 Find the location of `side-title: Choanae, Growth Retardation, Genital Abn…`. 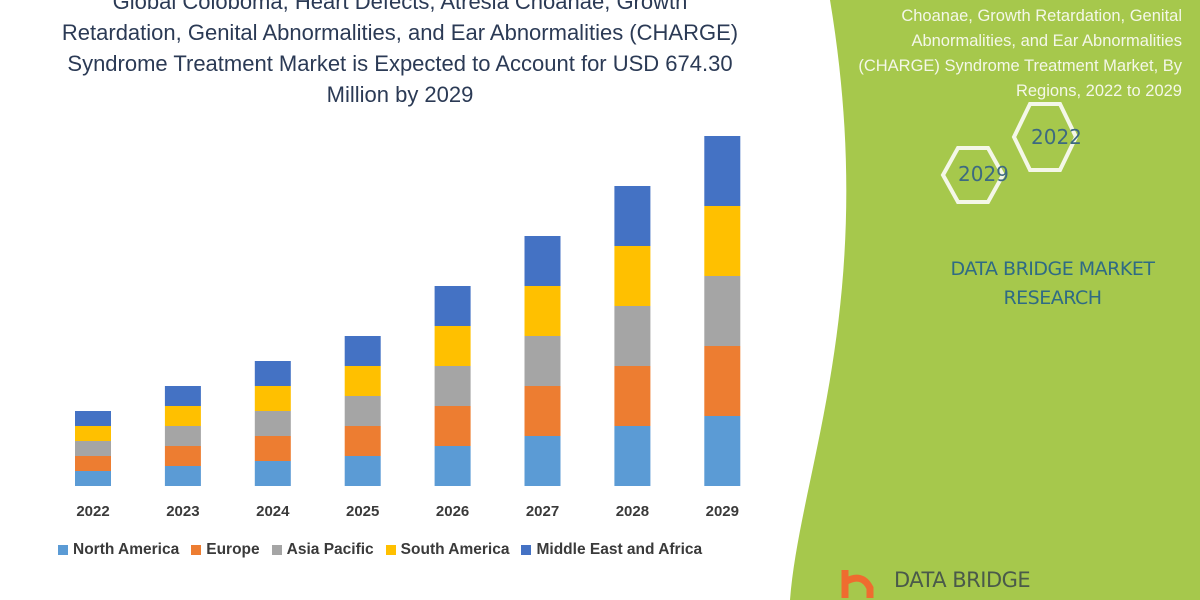

side-title: Choanae, Growth Retardation, Genital Abn… is located at coordinates (962, 54).